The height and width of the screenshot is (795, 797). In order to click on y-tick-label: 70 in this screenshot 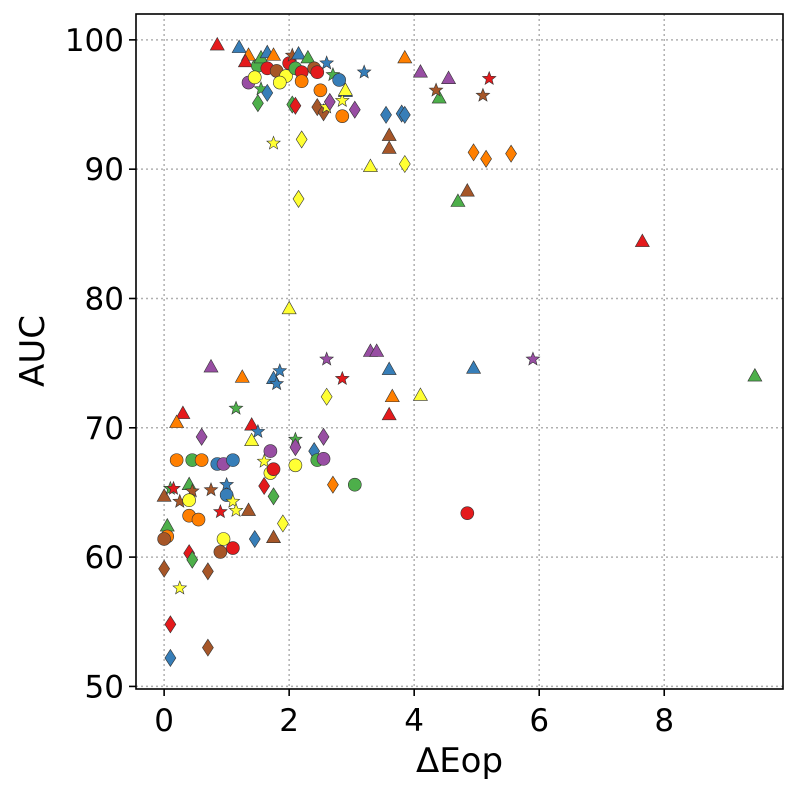, I will do `click(104, 429)`.